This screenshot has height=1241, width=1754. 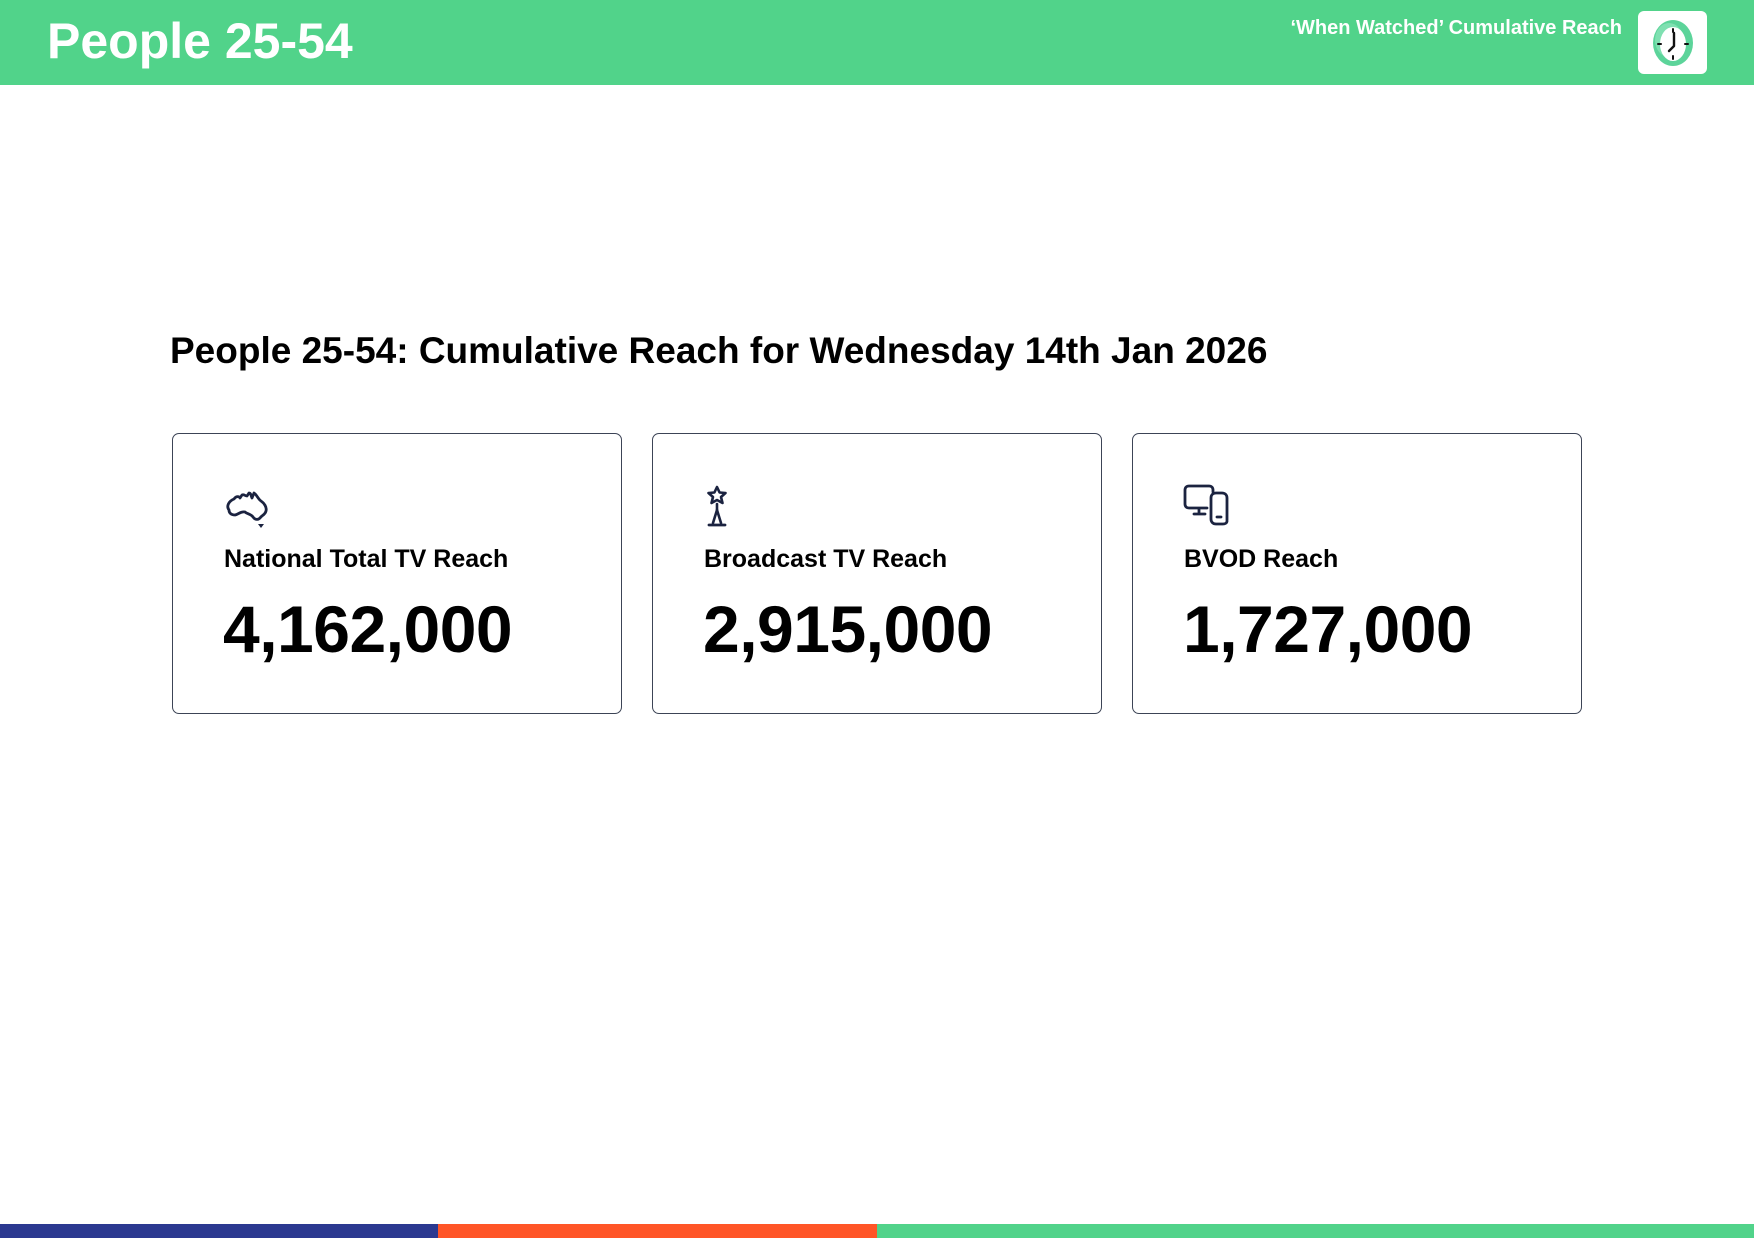 I want to click on card-label: National Total TV Reach, so click(x=366, y=559).